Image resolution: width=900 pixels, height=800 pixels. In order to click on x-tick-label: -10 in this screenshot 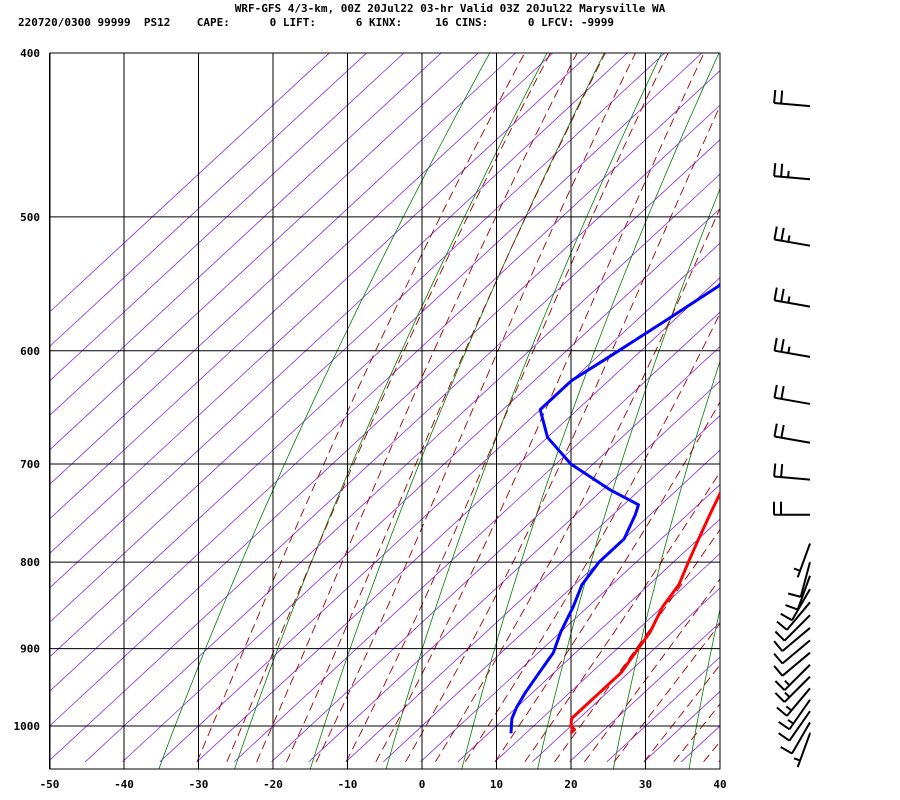, I will do `click(348, 784)`.